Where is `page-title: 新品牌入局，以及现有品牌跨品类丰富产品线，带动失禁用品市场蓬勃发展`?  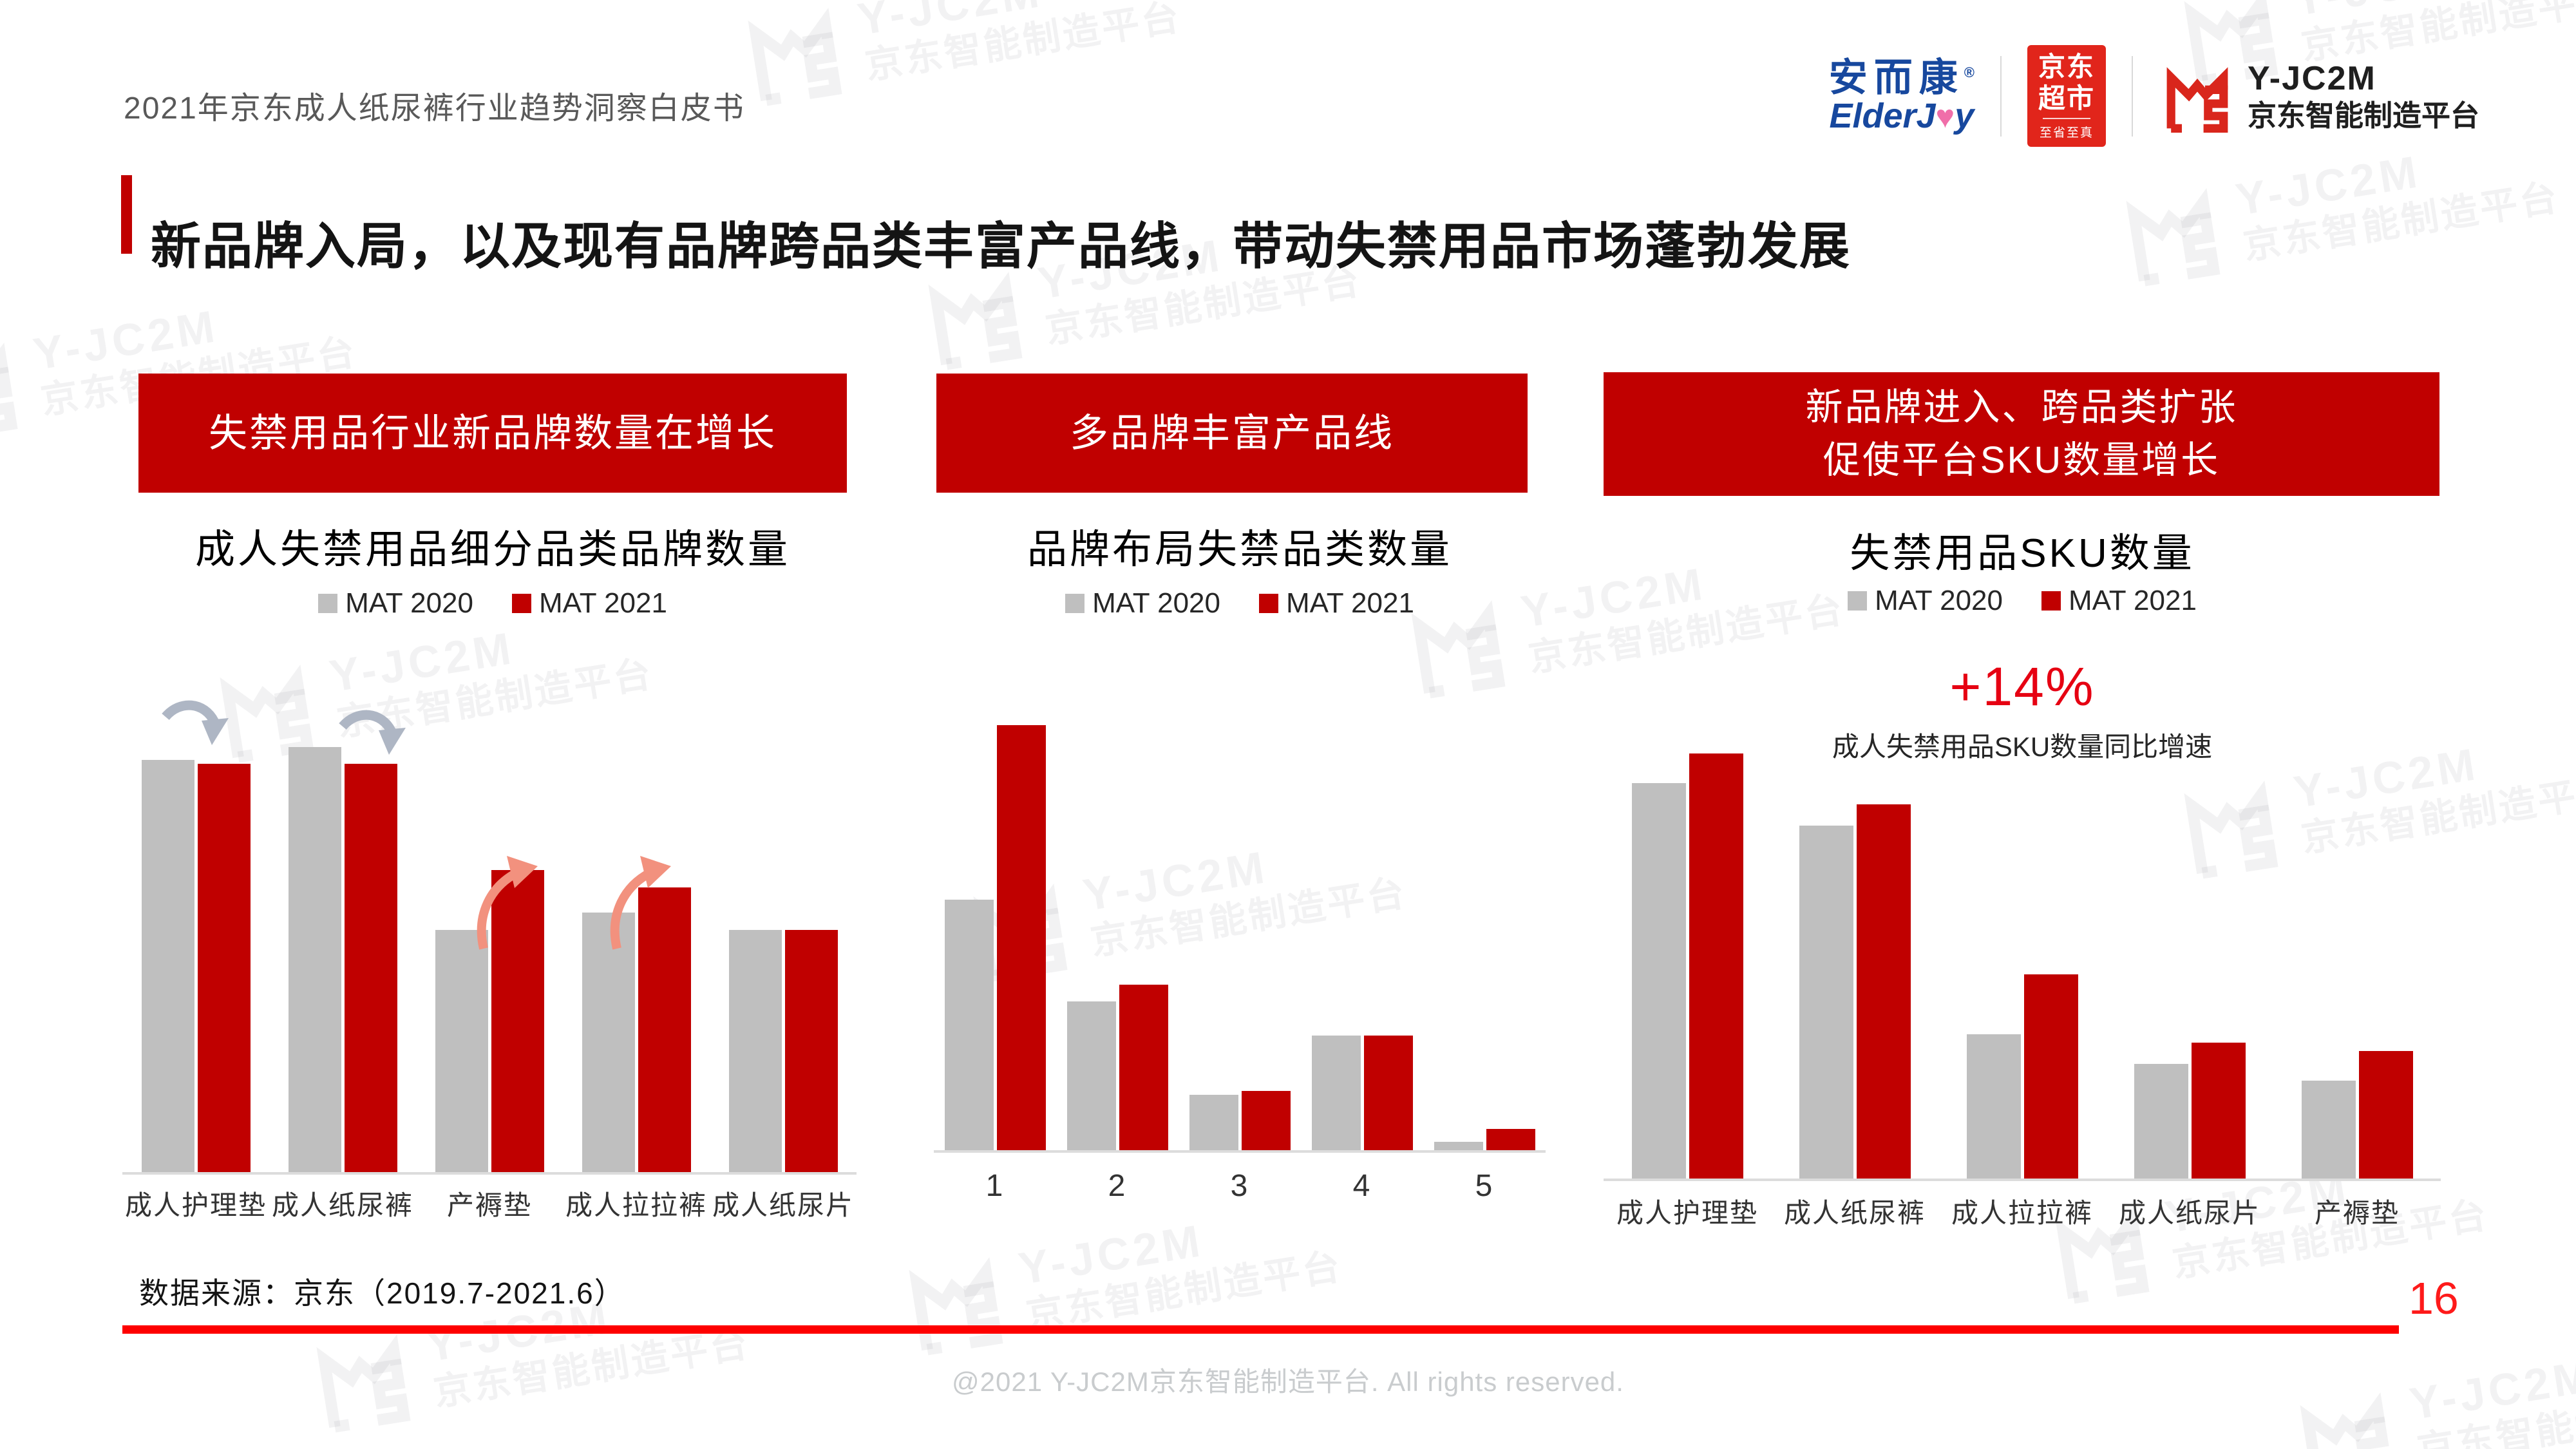
page-title: 新品牌入局，以及现有品牌跨品类丰富产品线，带动失禁用品市场蓬勃发展 is located at coordinates (1002, 247).